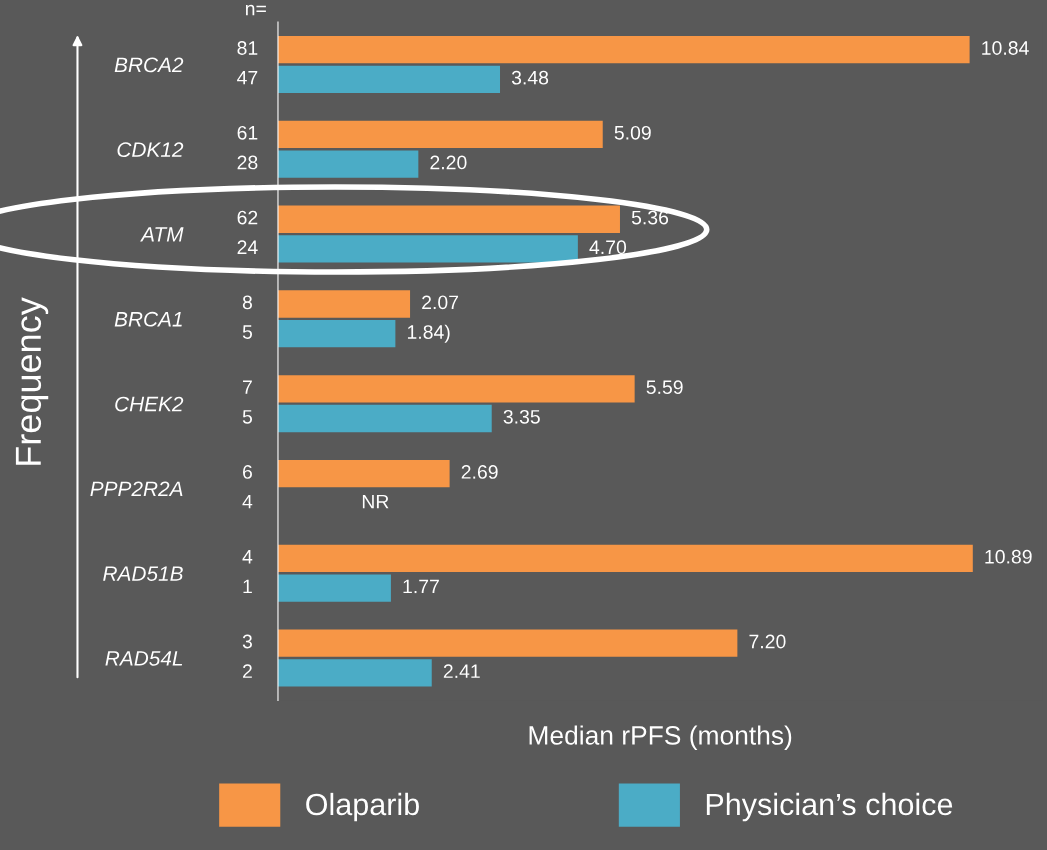 The image size is (1047, 850). What do you see at coordinates (150, 150) in the screenshot?
I see `y-tick-label: CDK12` at bounding box center [150, 150].